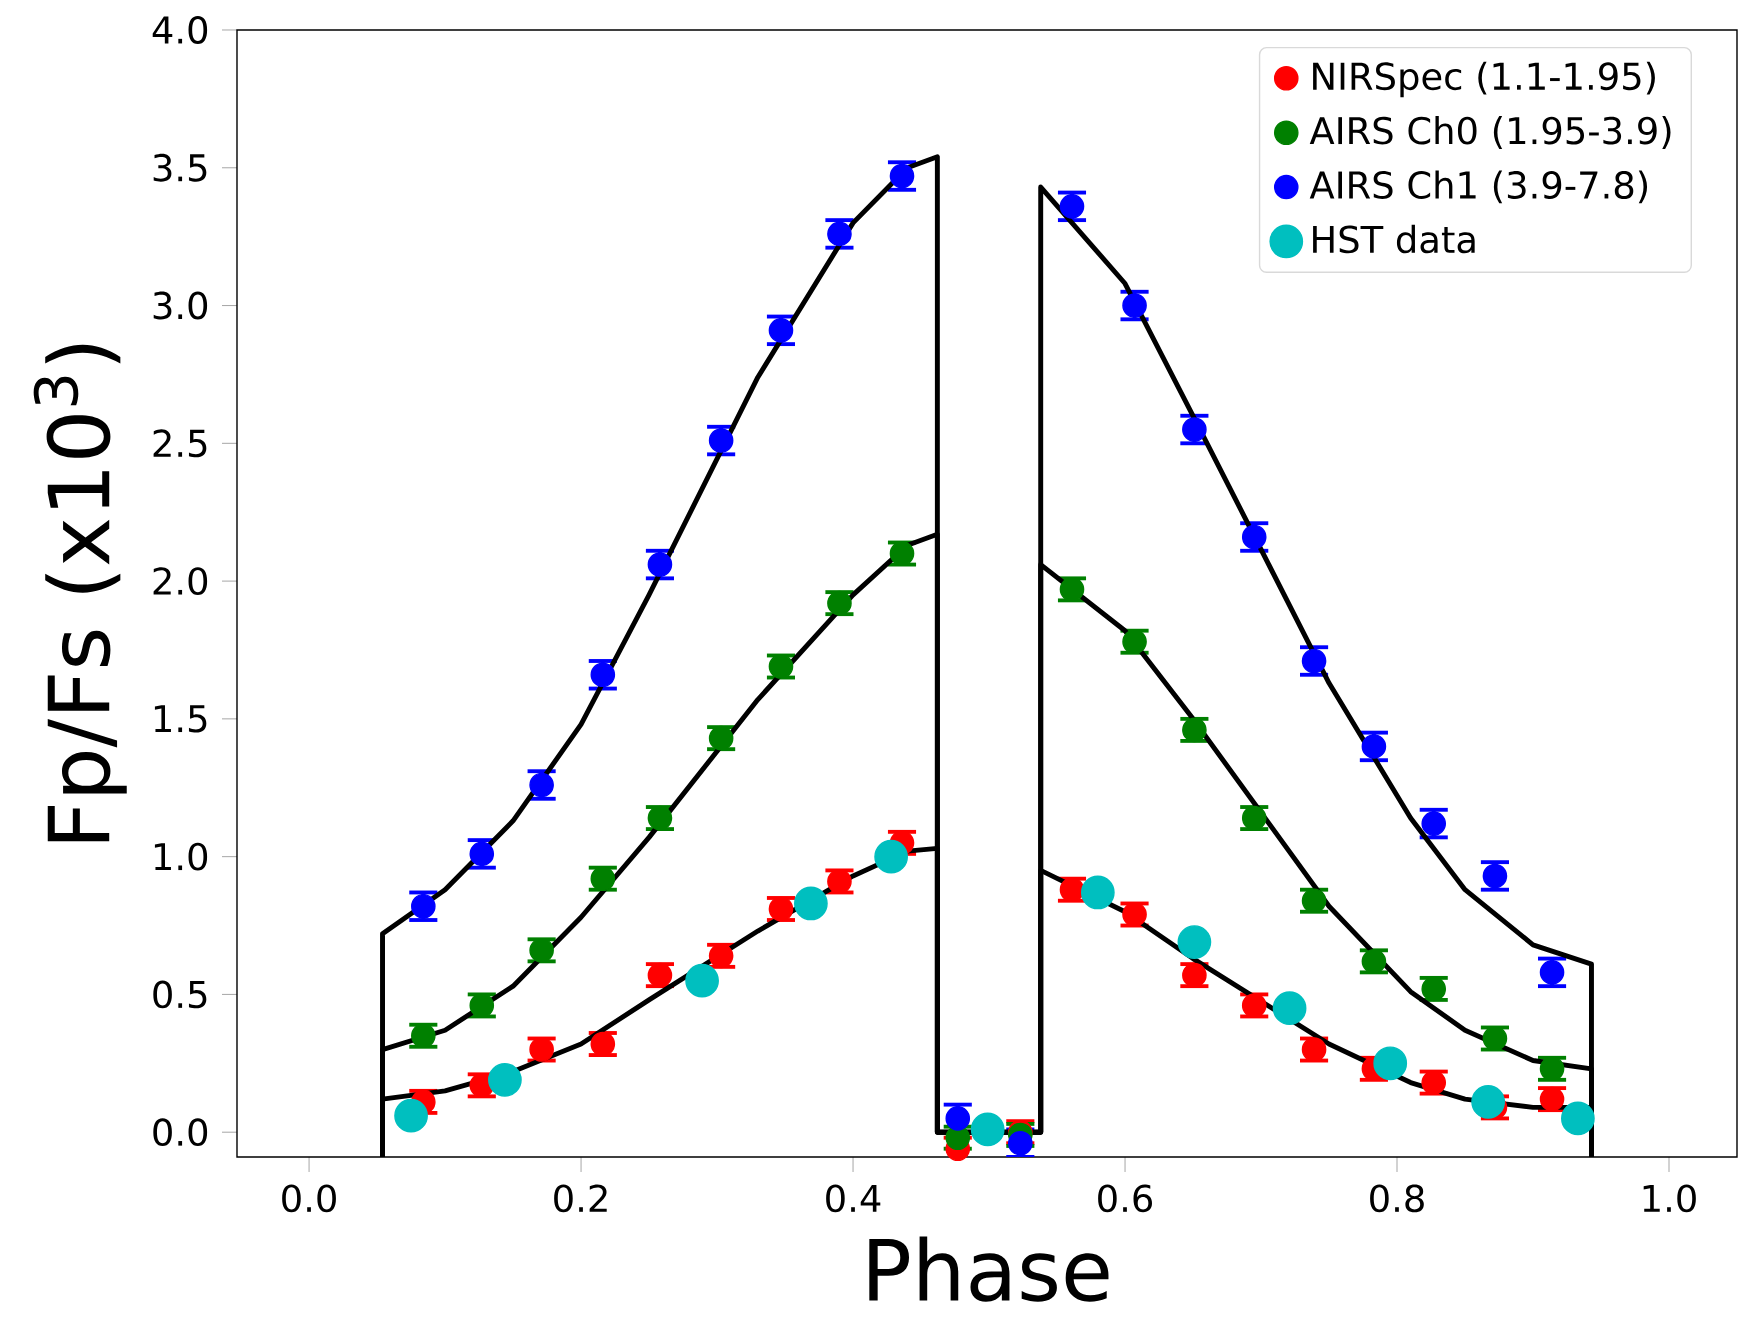 The image size is (1748, 1319). Describe the element at coordinates (1397, 1198) in the screenshot. I see `x-tick-label: 0.8` at that location.